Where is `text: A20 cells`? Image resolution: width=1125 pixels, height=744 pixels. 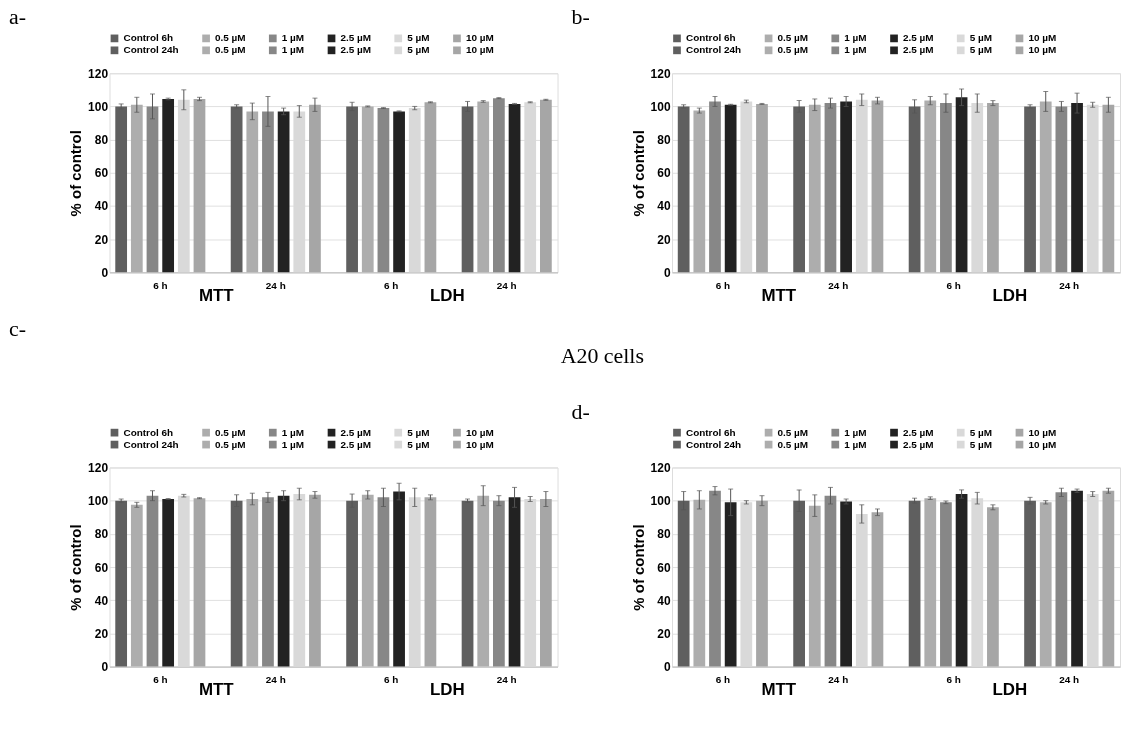 text: A20 cells is located at coordinates (602, 355).